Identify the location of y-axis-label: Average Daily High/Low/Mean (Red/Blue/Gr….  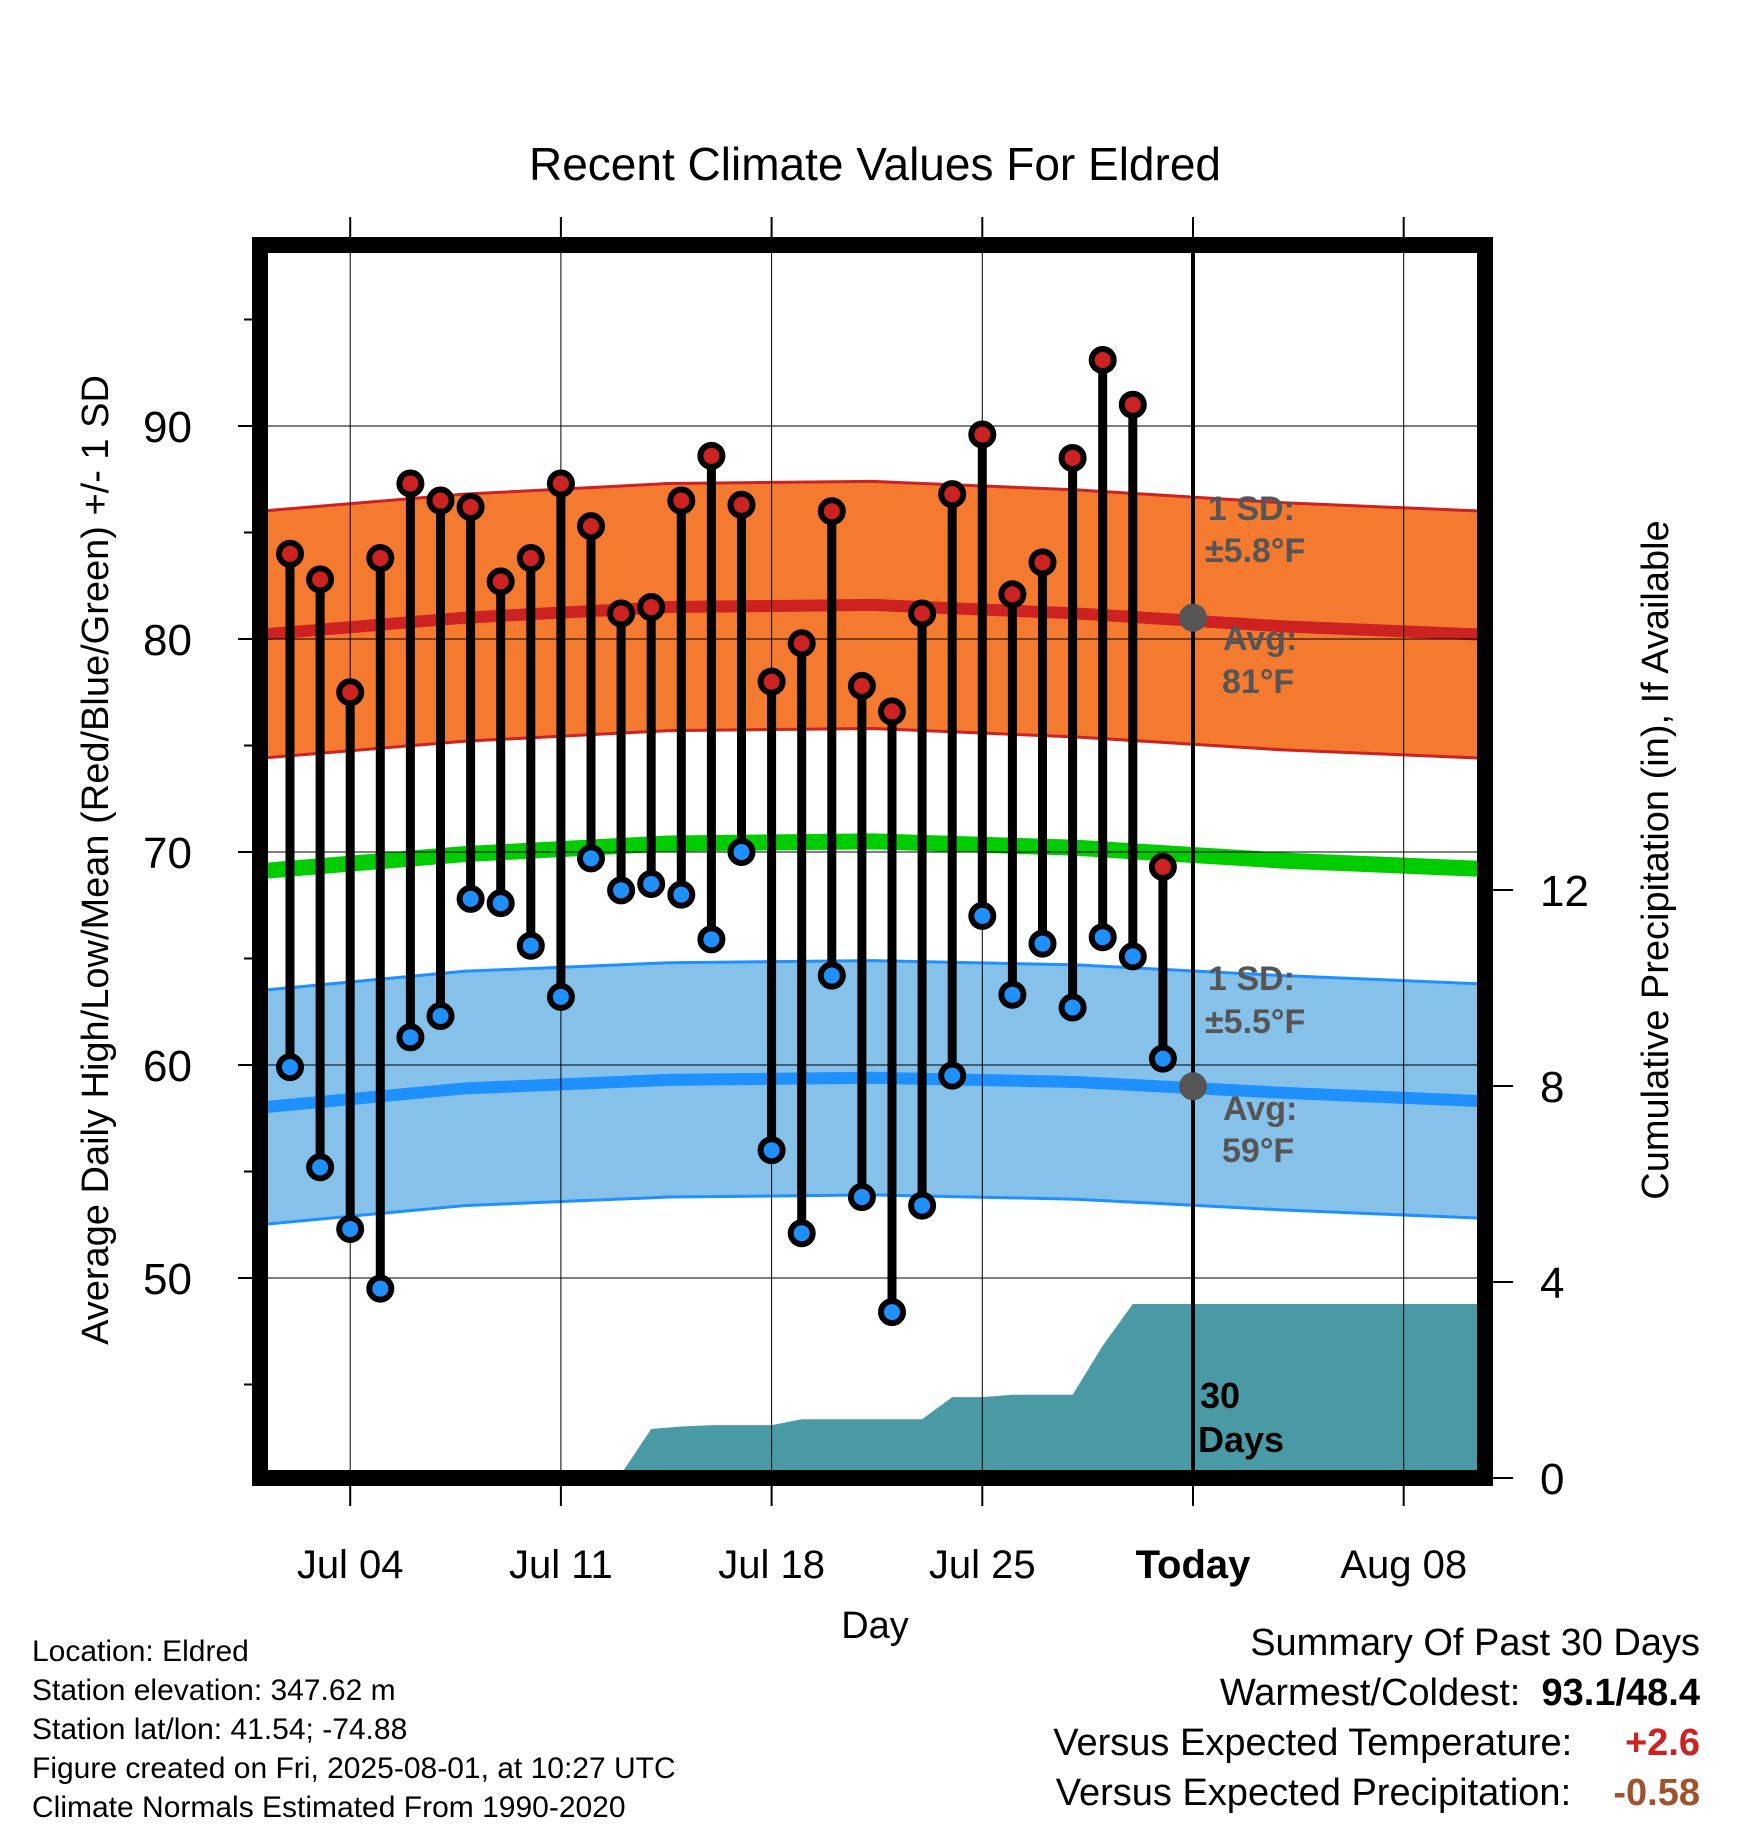
(96, 860).